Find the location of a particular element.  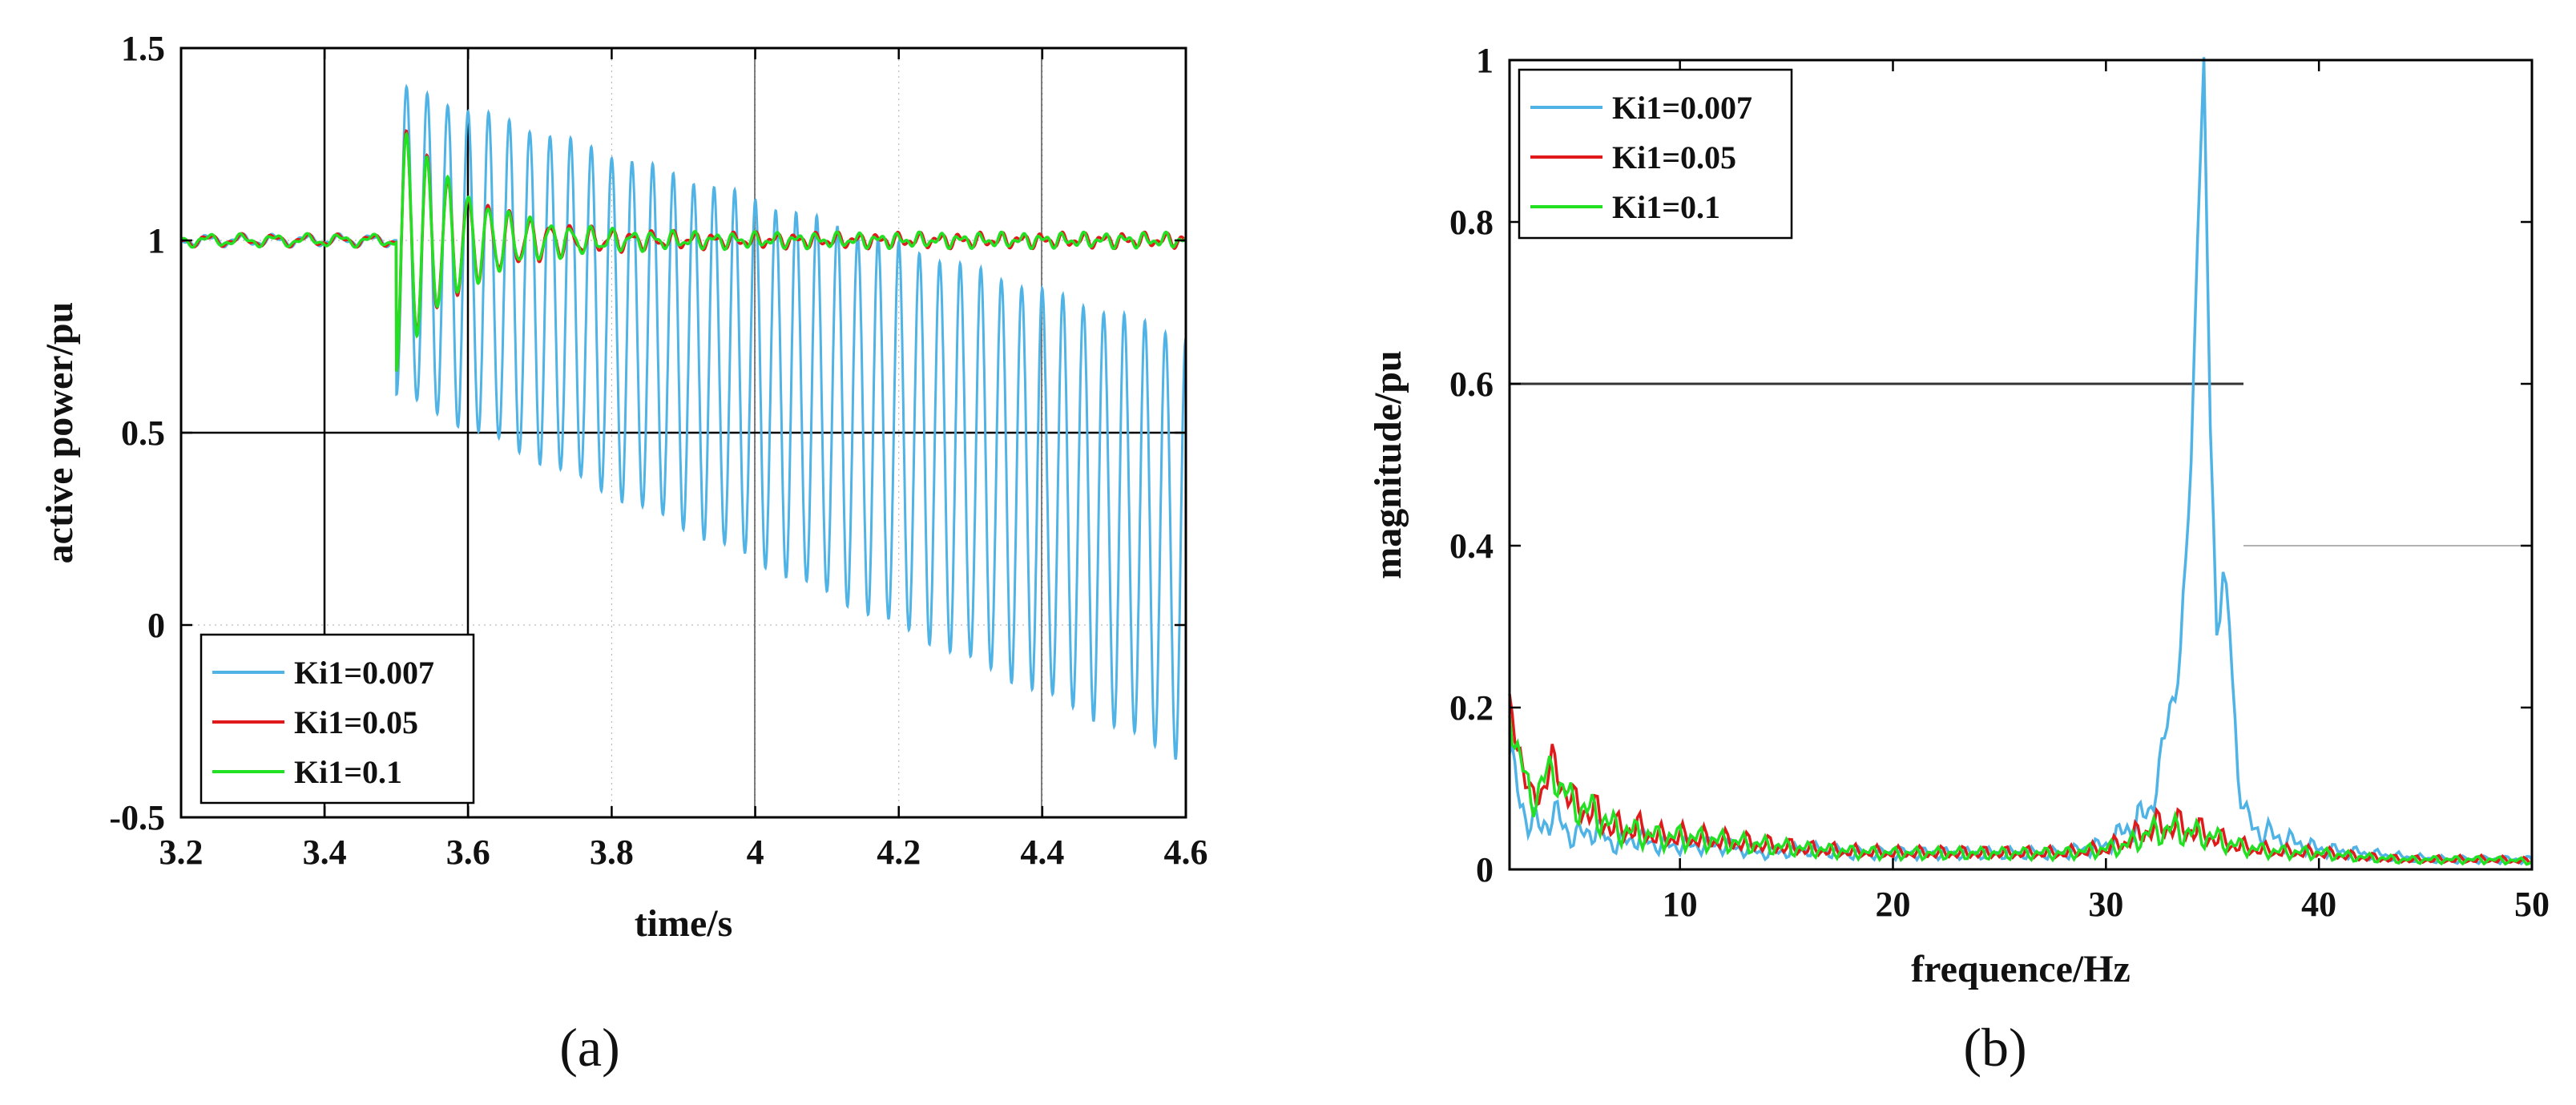

panel-b-x-axis-label: frequence/Hz is located at coordinates (2021, 969).